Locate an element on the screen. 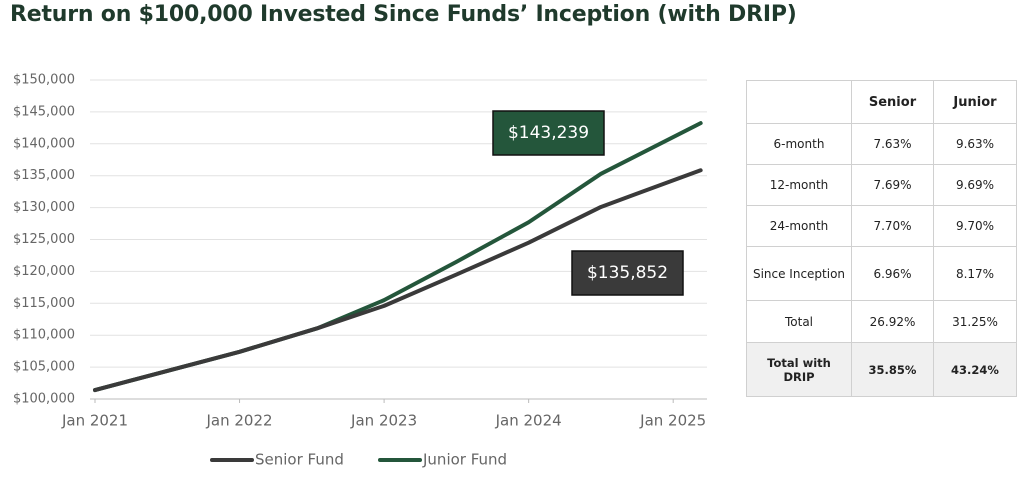 Image resolution: width=1024 pixels, height=479 pixels. table-cell: 26.92% is located at coordinates (892, 321).